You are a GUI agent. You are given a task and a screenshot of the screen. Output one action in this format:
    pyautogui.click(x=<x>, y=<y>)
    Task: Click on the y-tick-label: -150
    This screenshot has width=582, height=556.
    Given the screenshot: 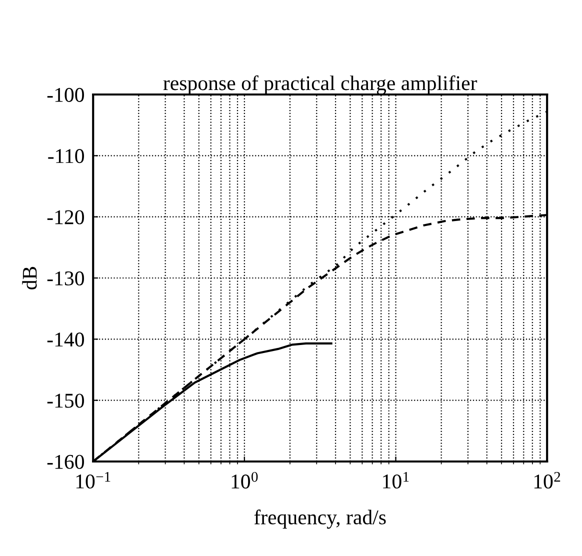 What is the action you would take?
    pyautogui.click(x=65, y=401)
    